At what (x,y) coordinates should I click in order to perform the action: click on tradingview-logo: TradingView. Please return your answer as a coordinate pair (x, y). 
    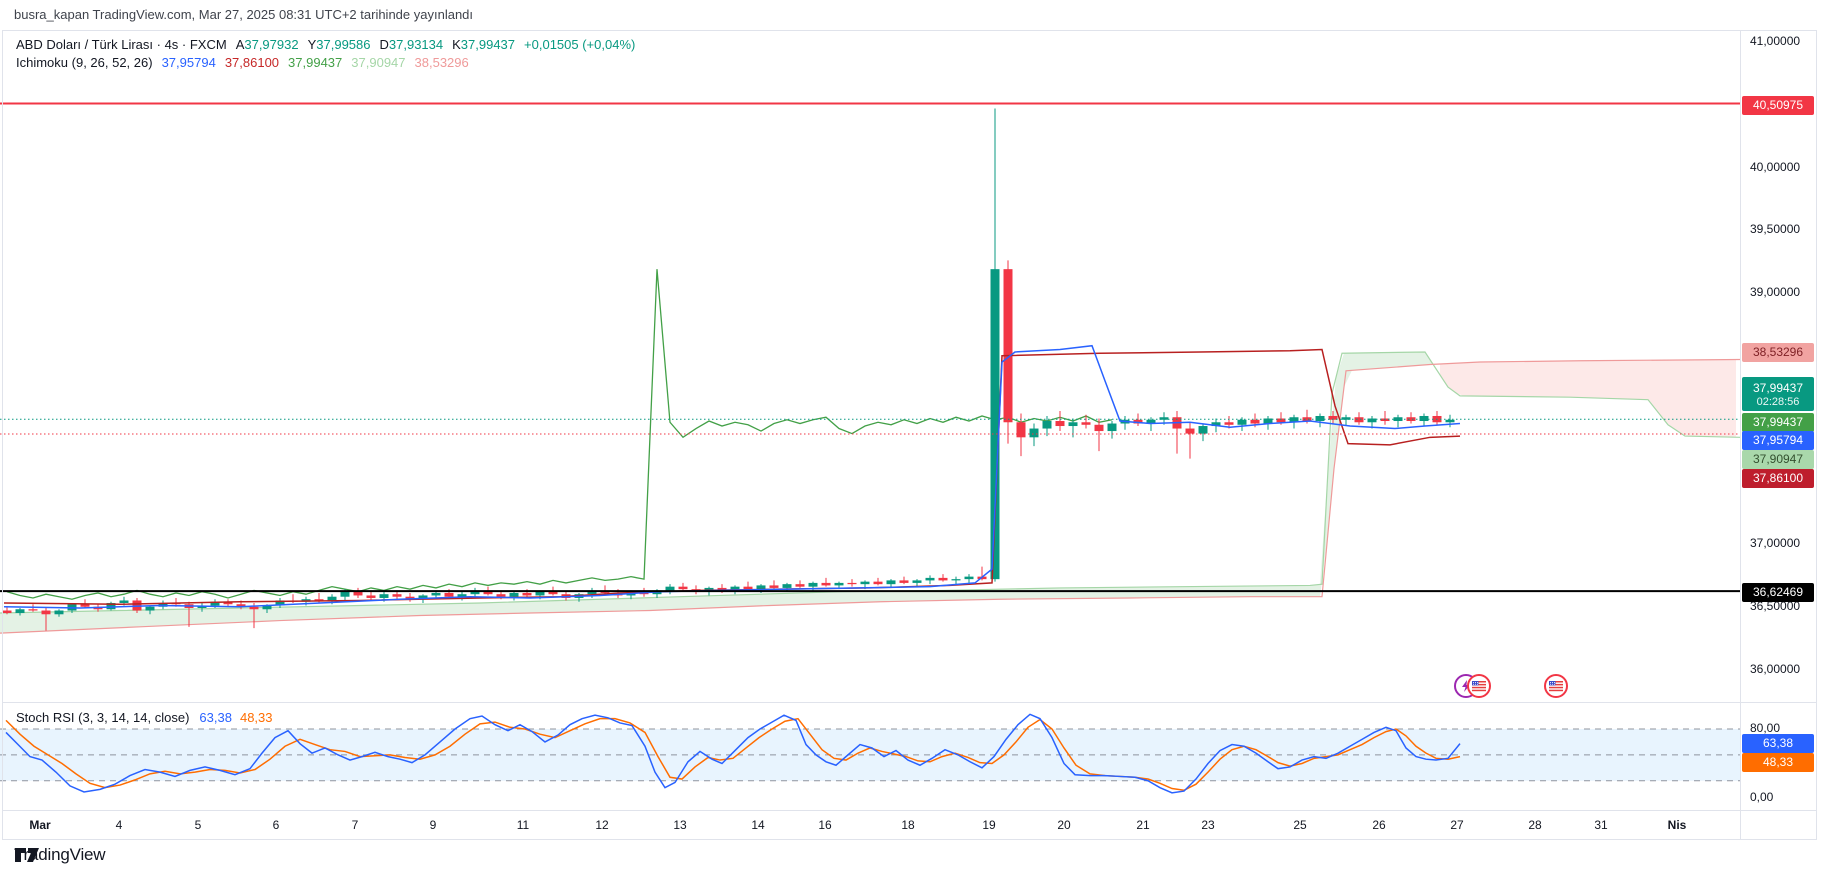
    Looking at the image, I should click on (60, 855).